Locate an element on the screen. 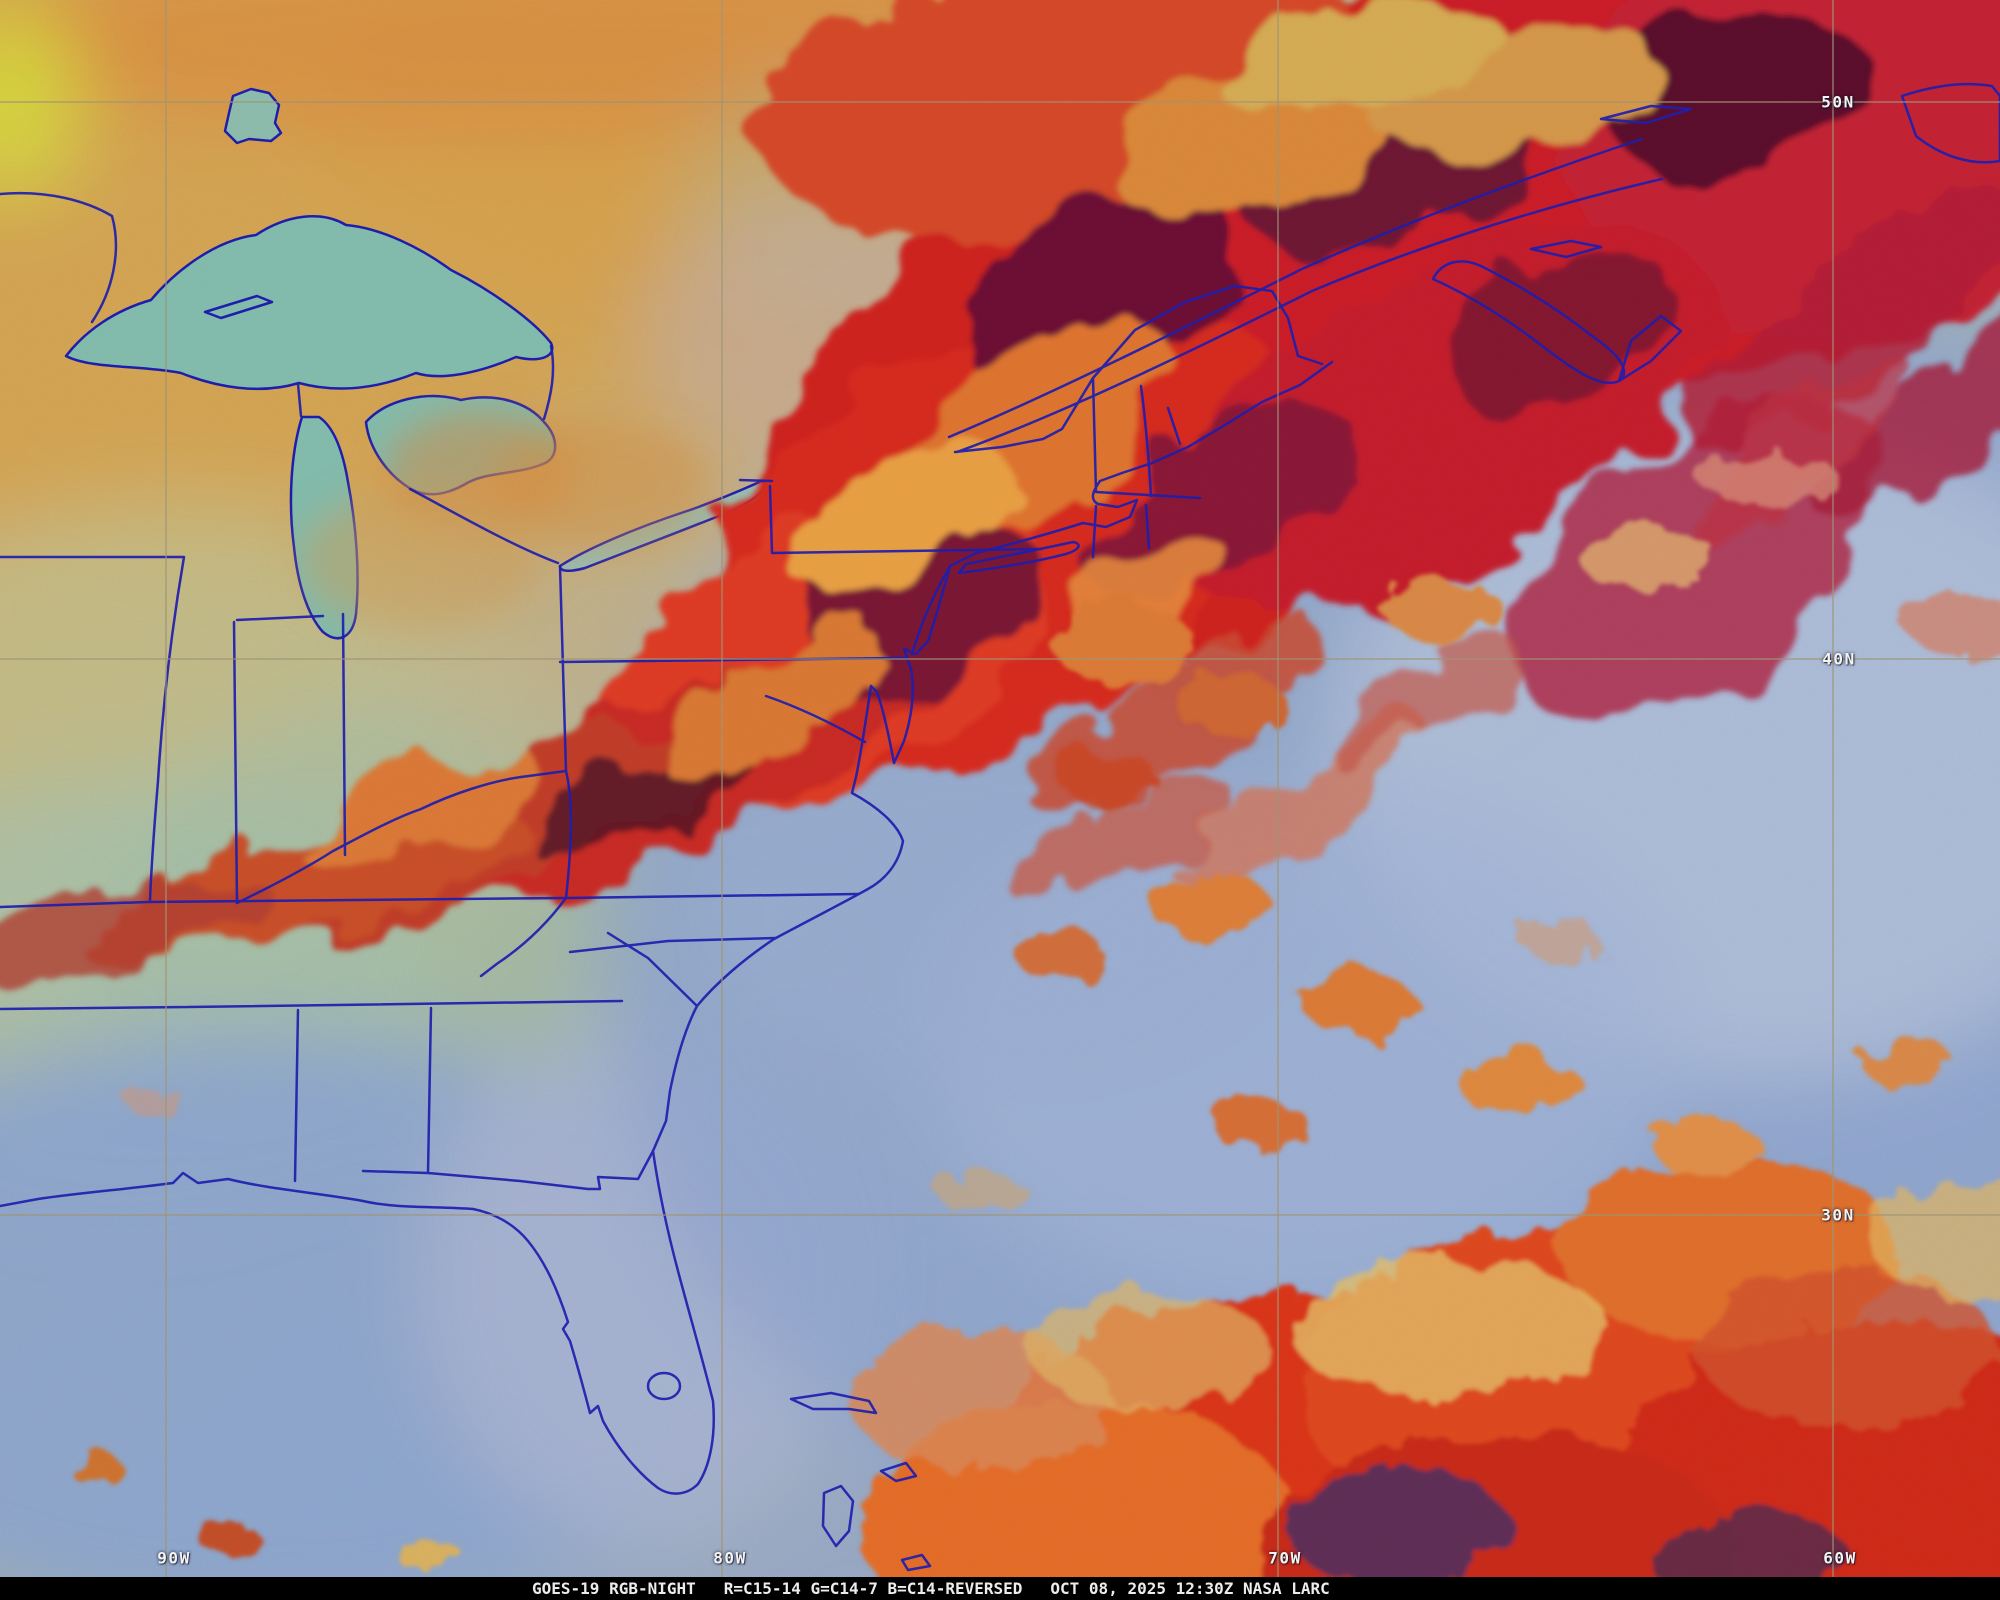 The width and height of the screenshot is (2000, 1600). channel-recipe-label: R=C15-14 G=C14-7 B=C14-REVERSED is located at coordinates (873, 1588).